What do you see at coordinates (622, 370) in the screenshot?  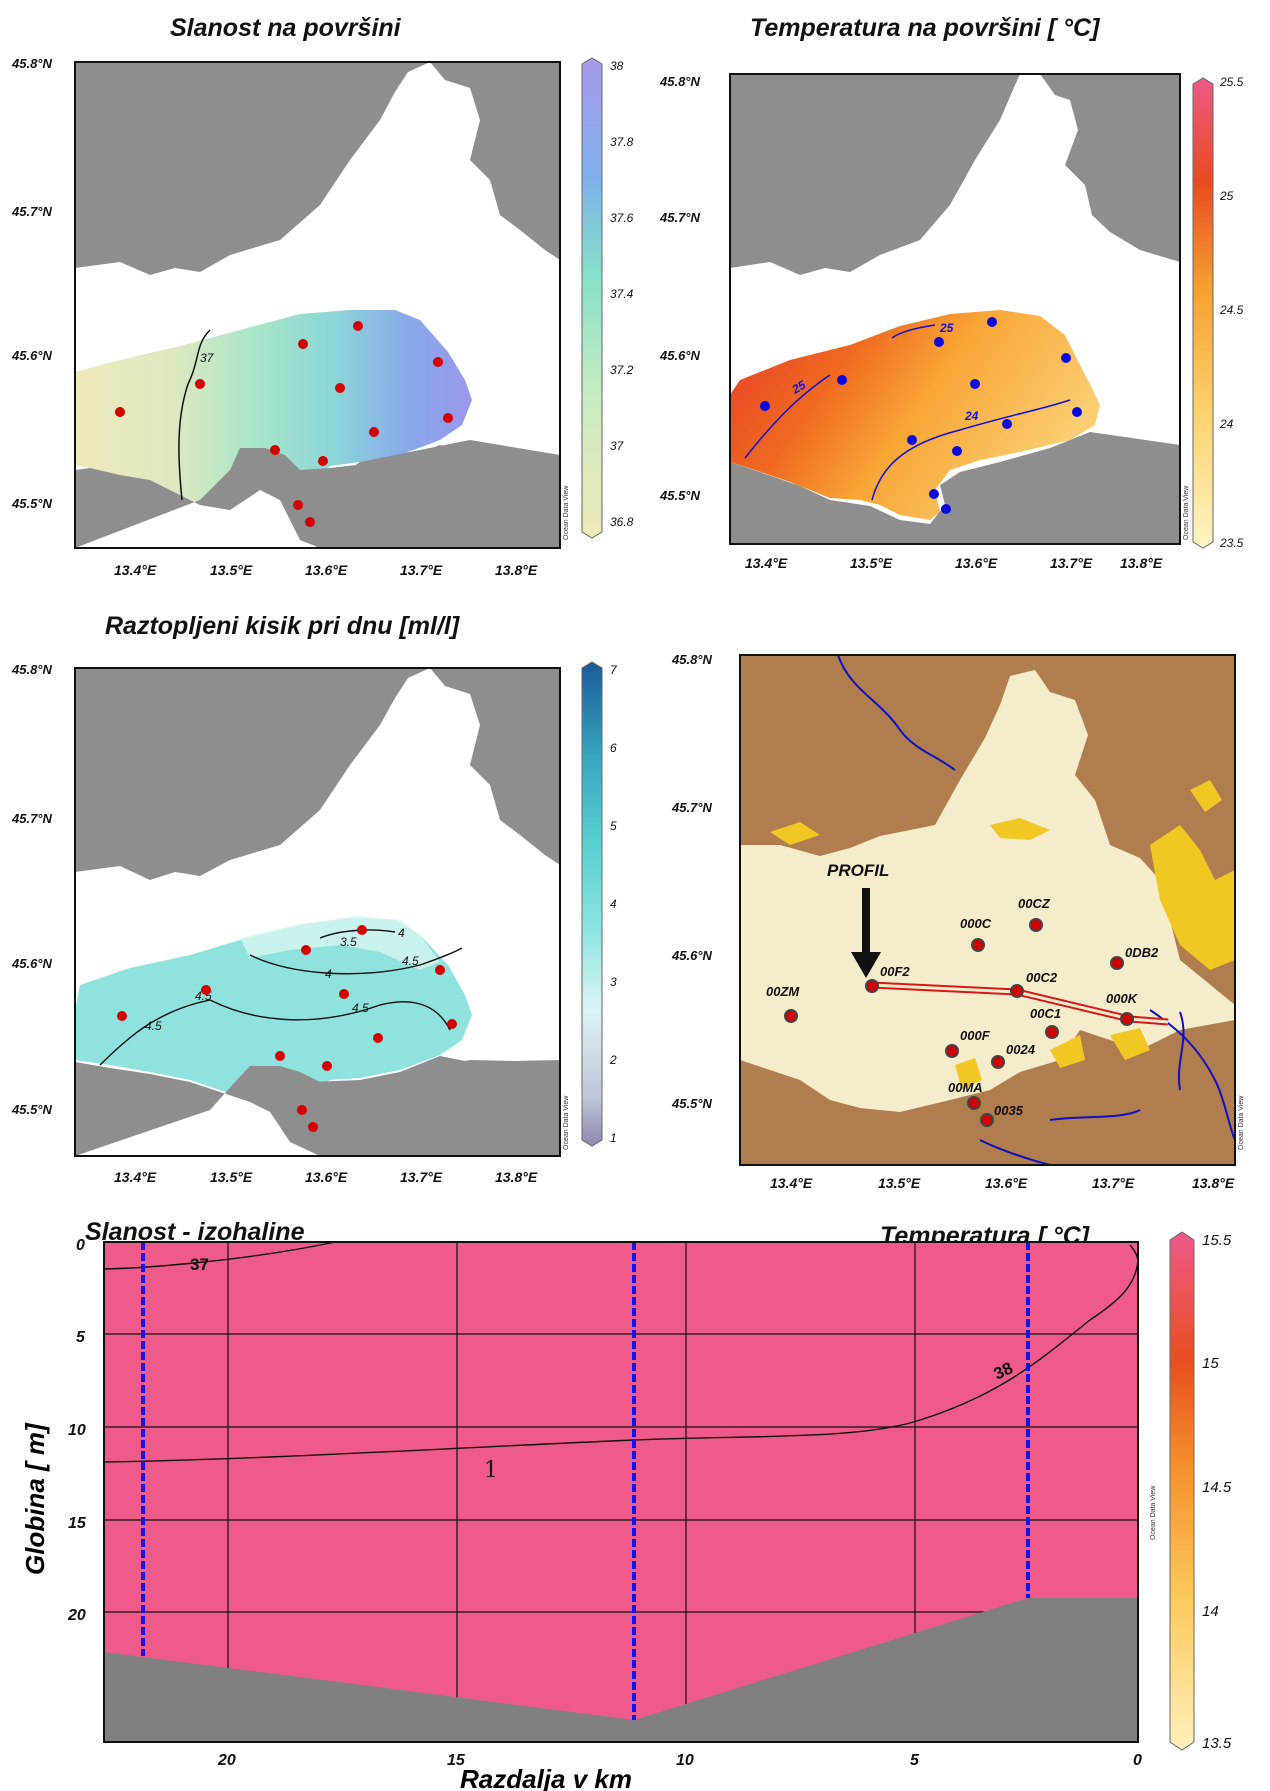 I see `svg-text: 37.2` at bounding box center [622, 370].